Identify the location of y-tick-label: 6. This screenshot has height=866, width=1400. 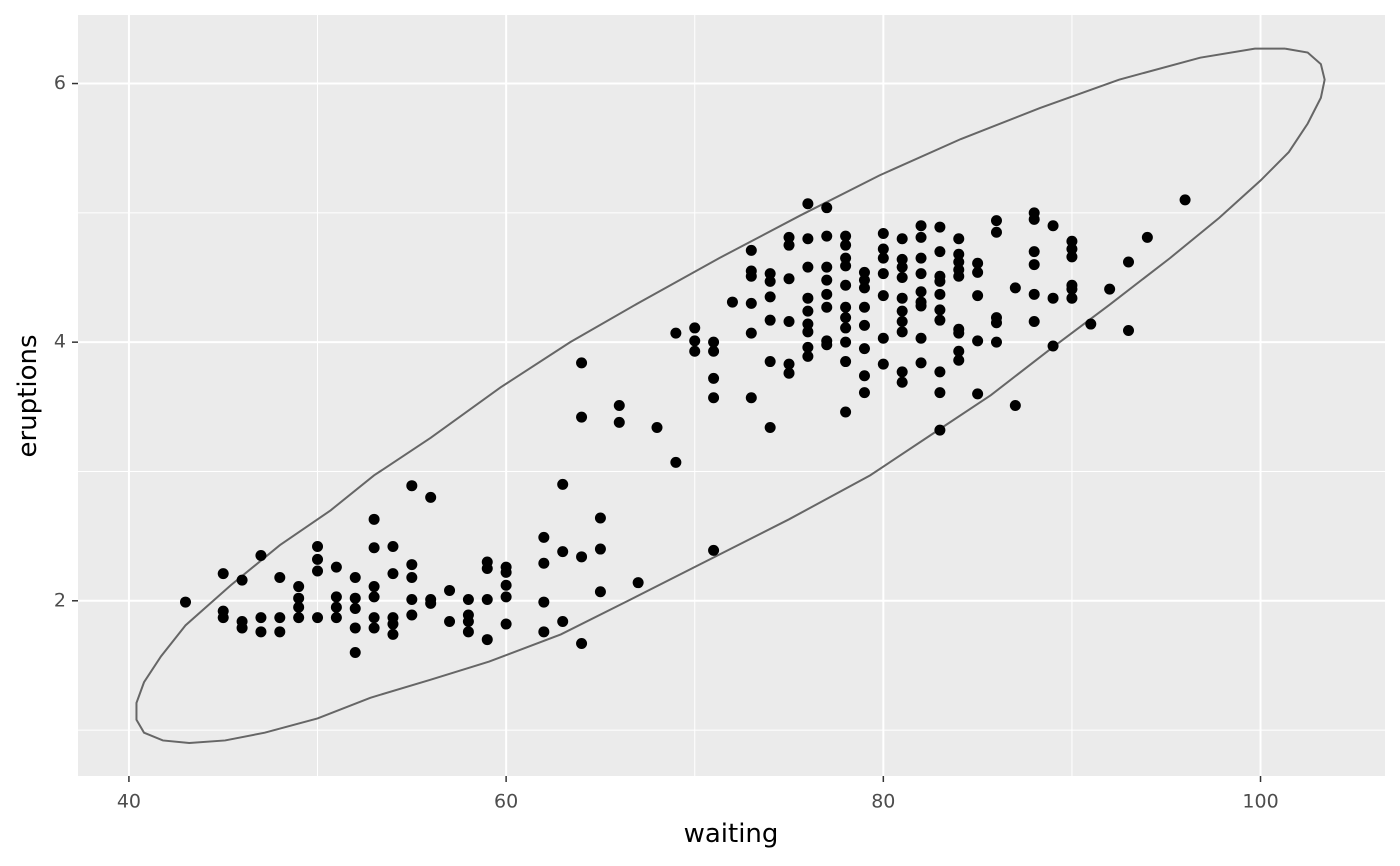
(60, 83).